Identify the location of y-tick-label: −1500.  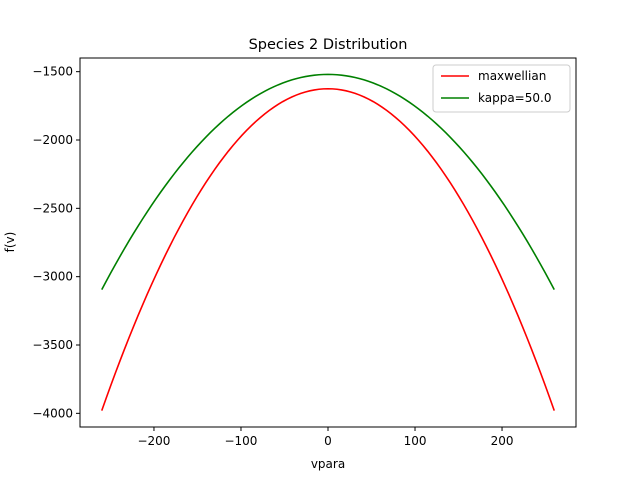
(52, 72).